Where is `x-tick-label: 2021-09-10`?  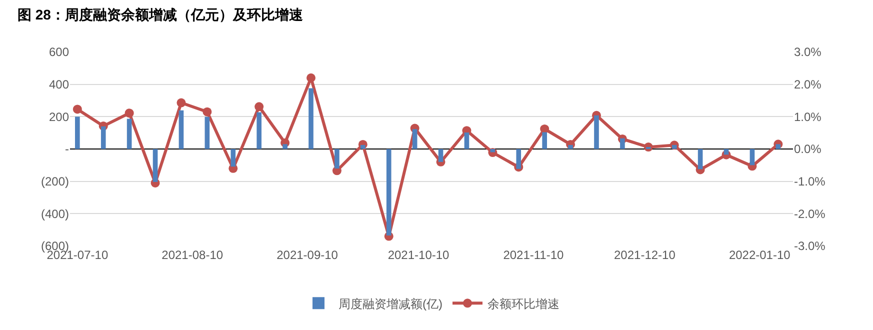 x-tick-label: 2021-09-10 is located at coordinates (307, 255).